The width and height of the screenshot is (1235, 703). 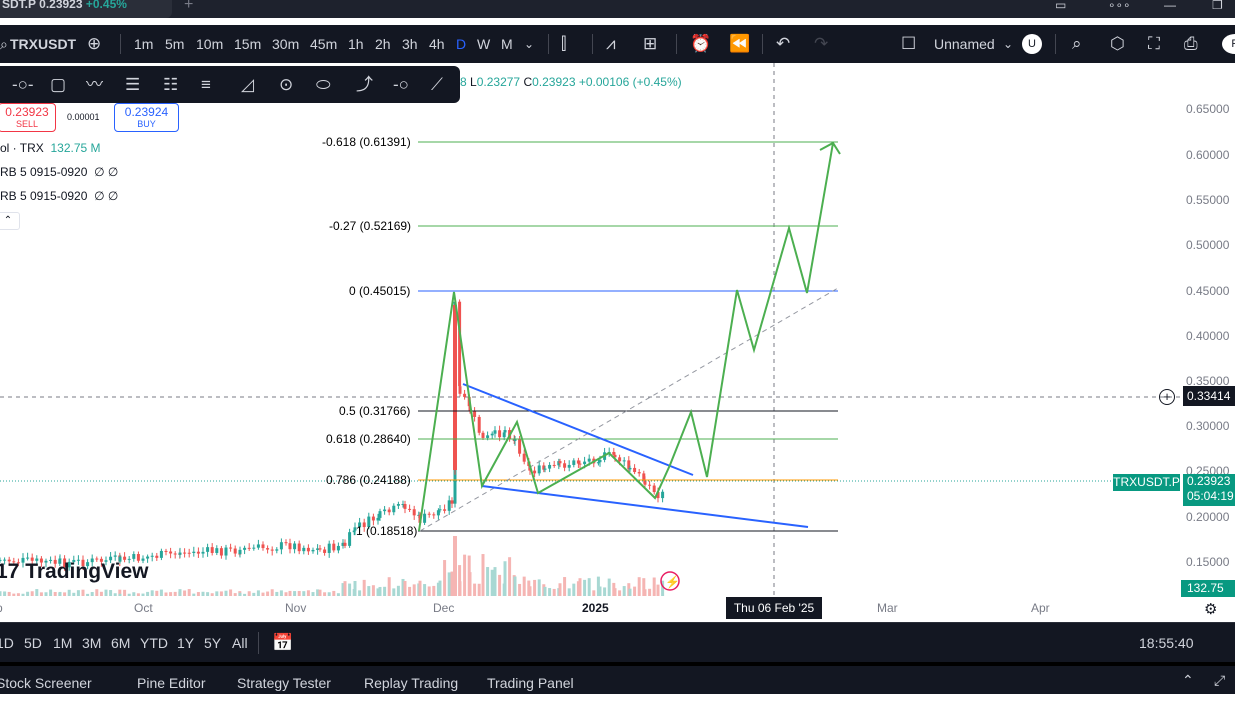 What do you see at coordinates (1217, 6) in the screenshot?
I see `restore-icon: ❐` at bounding box center [1217, 6].